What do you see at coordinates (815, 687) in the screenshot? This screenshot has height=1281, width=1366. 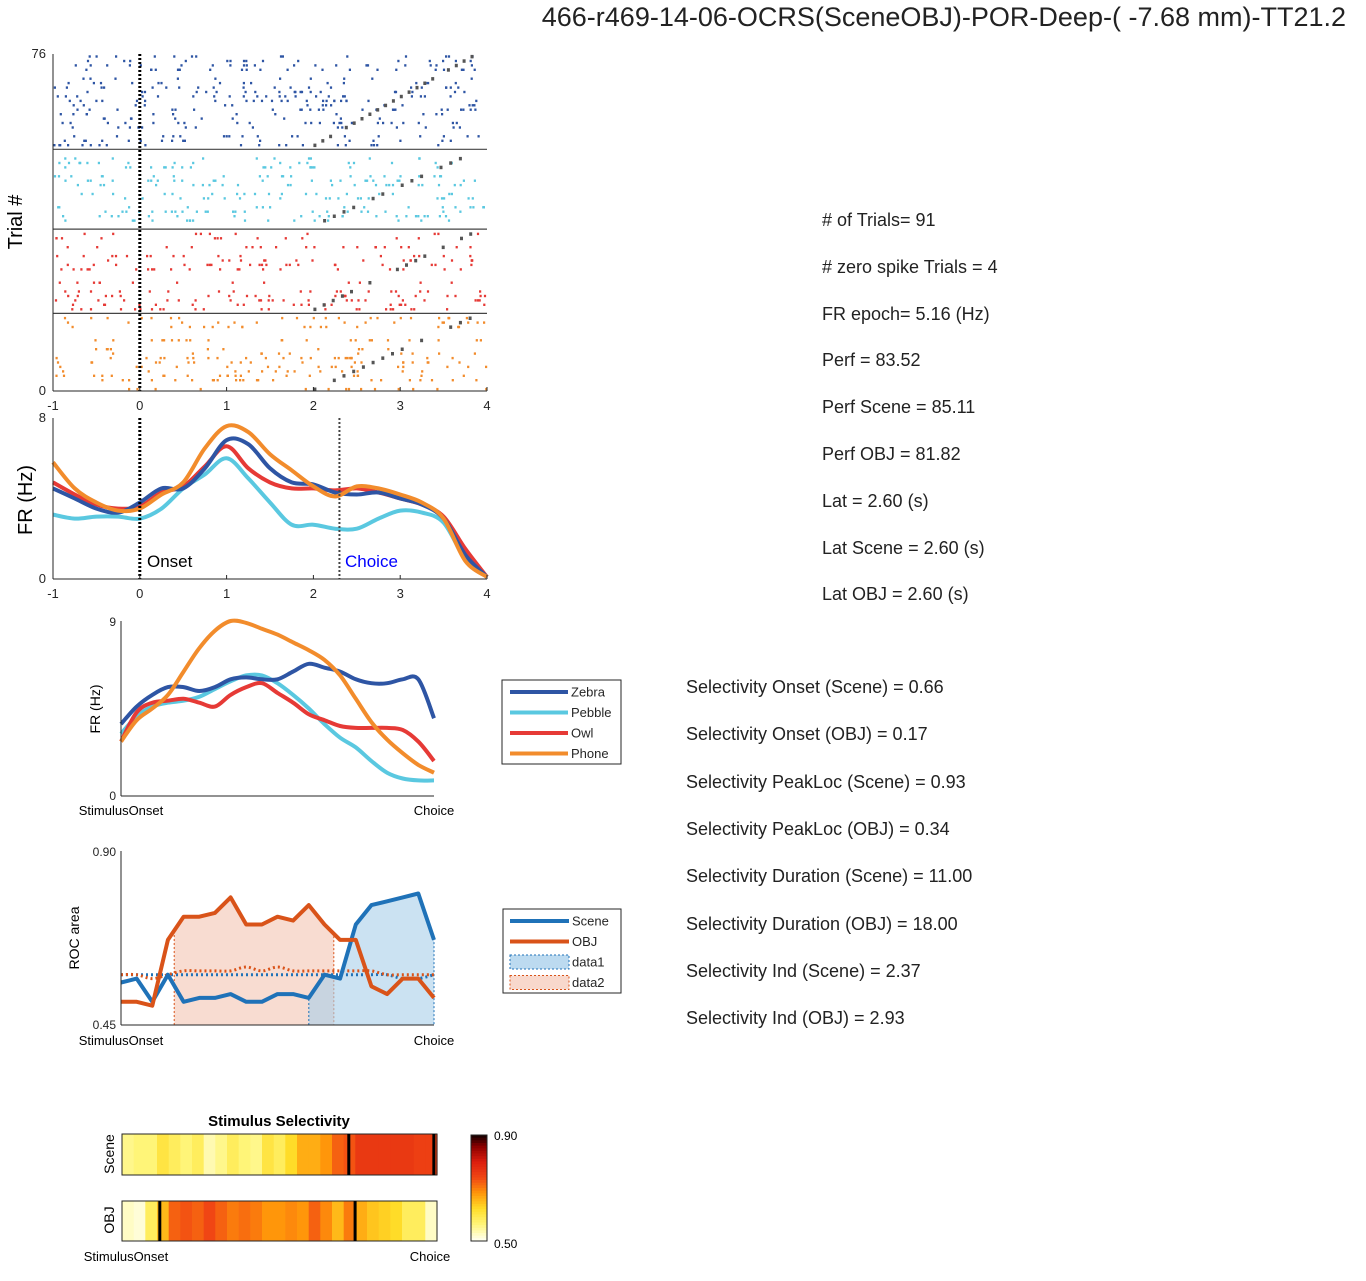 I see `selectivity-line: Selectivity Onset (Scene) = 0.66` at bounding box center [815, 687].